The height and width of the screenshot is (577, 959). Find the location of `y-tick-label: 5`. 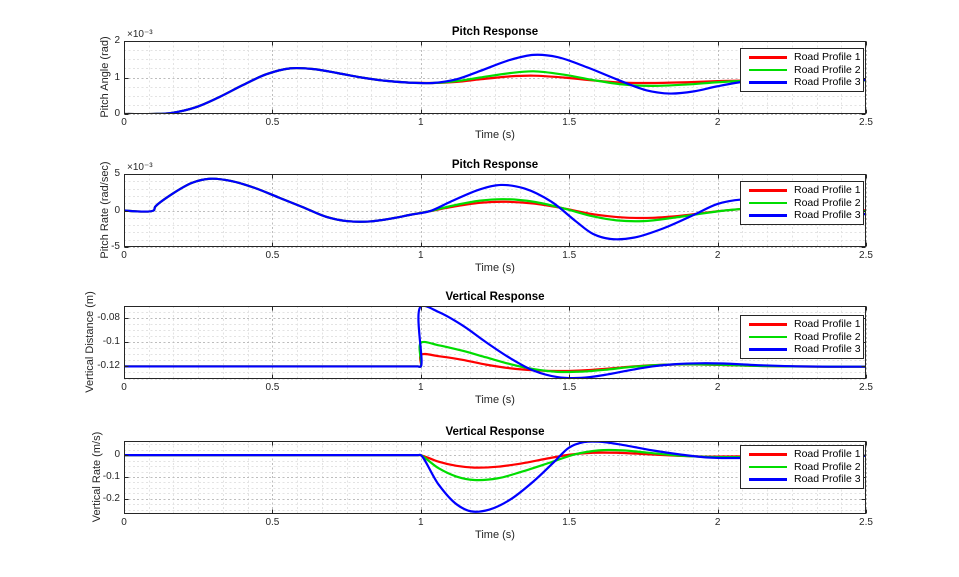

y-tick-label: 5 is located at coordinates (117, 173).